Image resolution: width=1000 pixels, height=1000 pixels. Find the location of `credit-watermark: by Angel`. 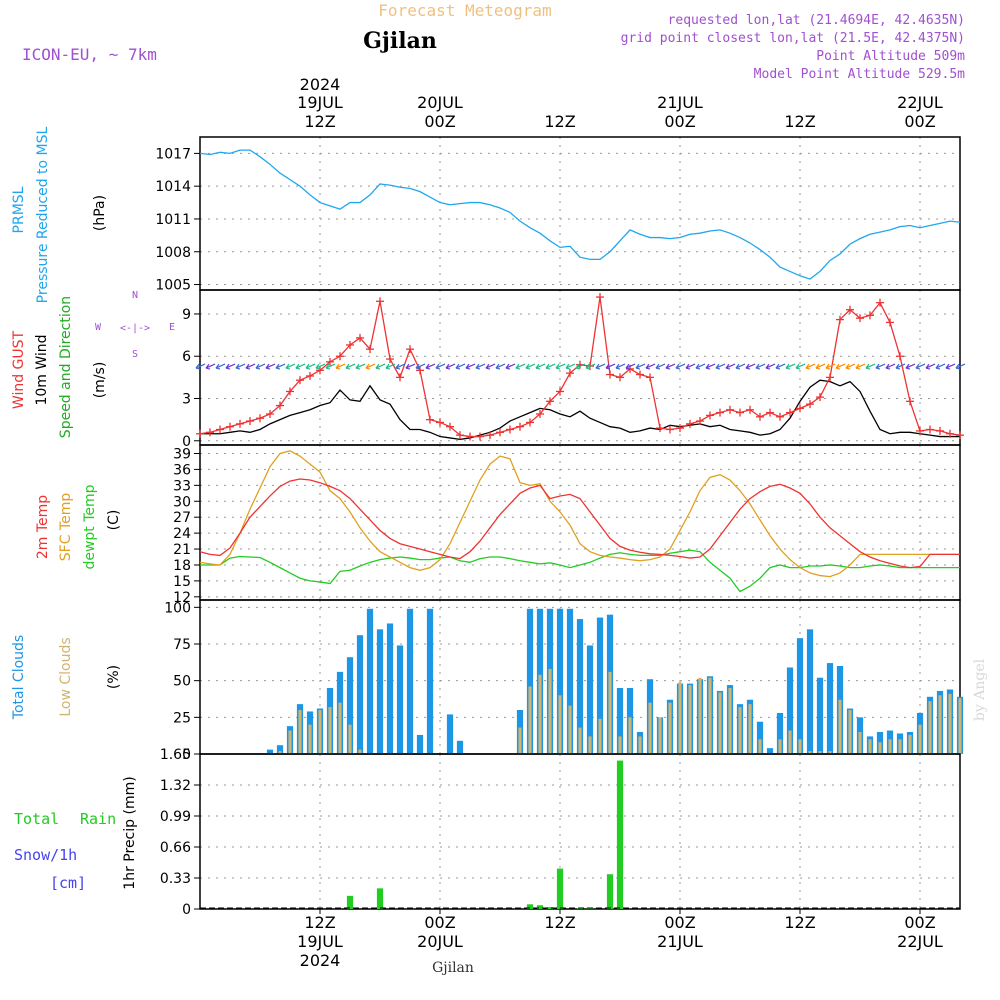

credit-watermark: by Angel is located at coordinates (980, 689).